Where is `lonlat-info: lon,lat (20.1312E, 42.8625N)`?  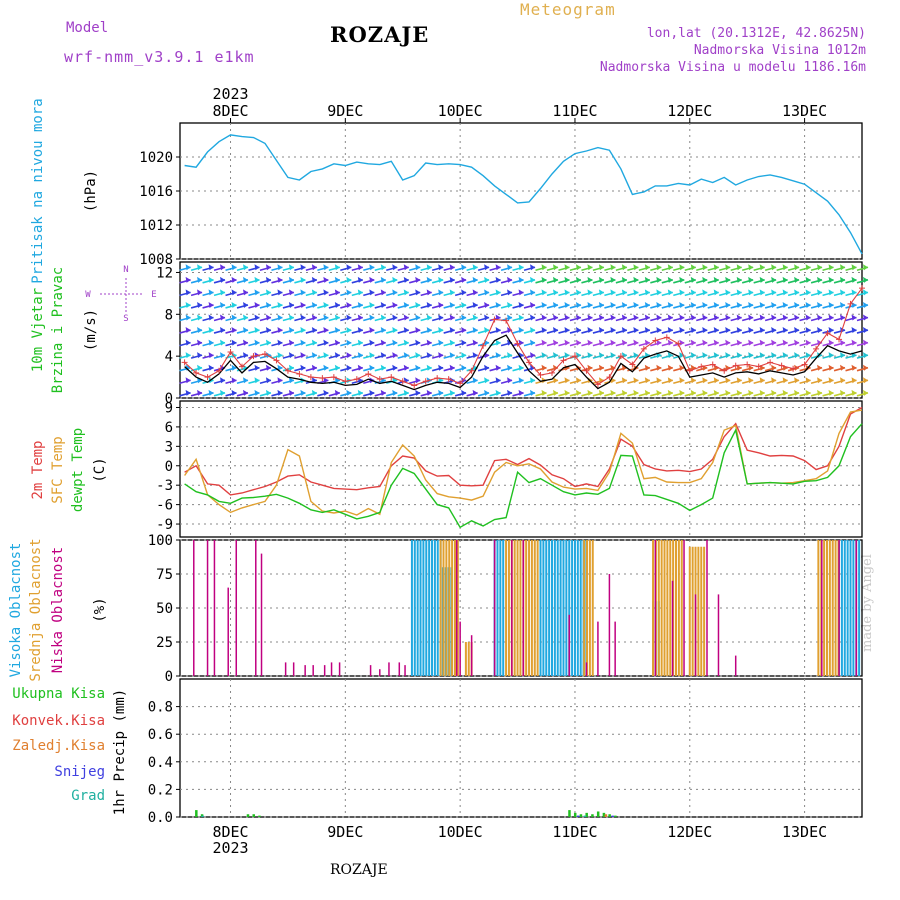
lonlat-info: lon,lat (20.1312E, 42.8625N) is located at coordinates (756, 33).